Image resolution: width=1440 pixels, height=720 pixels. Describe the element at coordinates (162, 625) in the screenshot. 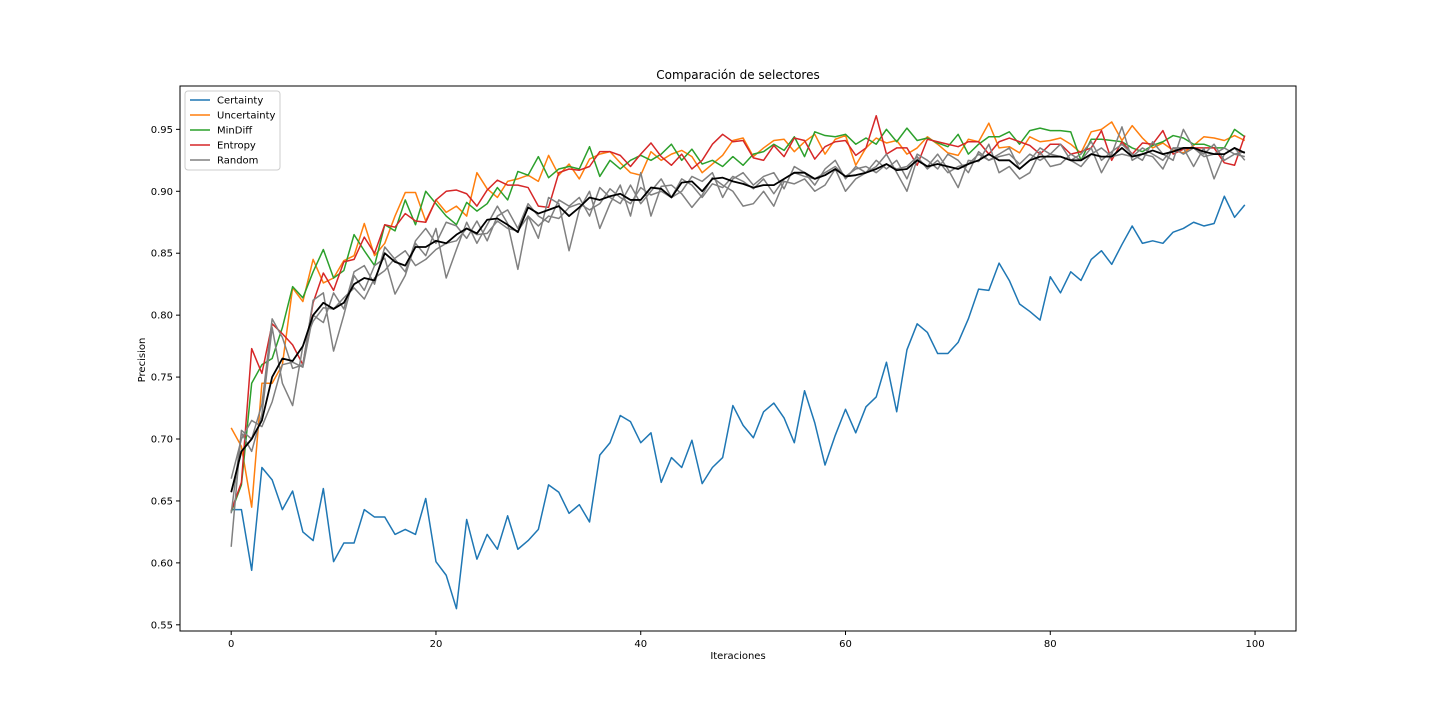

I see `y-tick-label: 0.55` at that location.